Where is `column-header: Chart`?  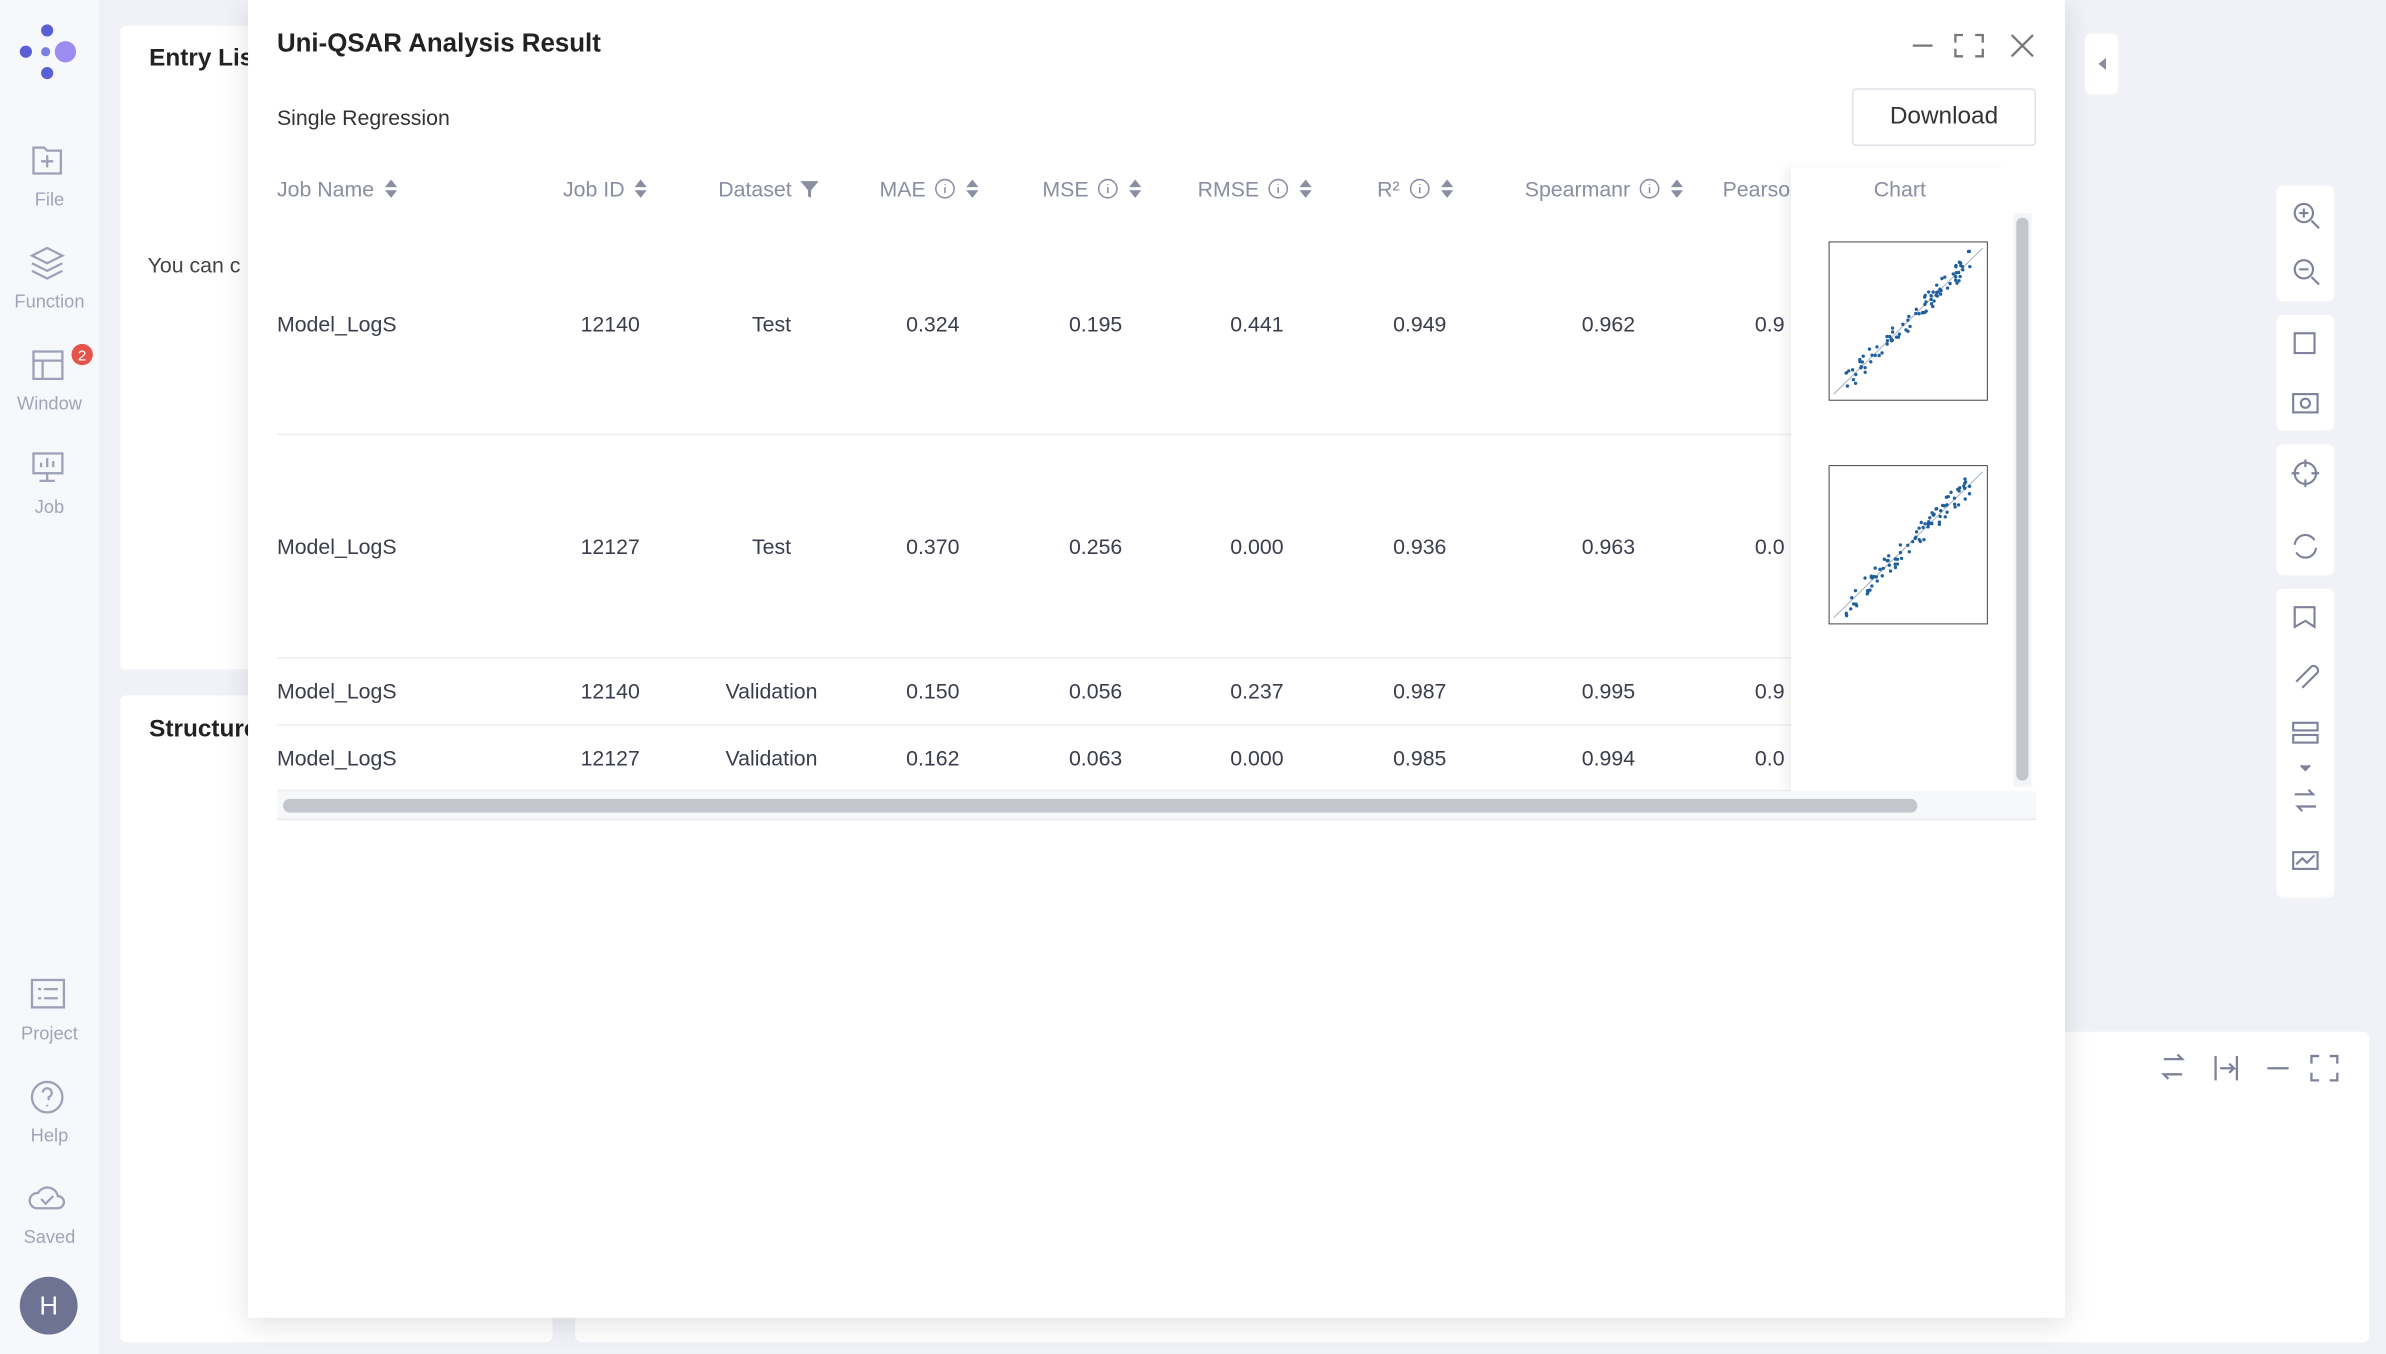 column-header: Chart is located at coordinates (1899, 188).